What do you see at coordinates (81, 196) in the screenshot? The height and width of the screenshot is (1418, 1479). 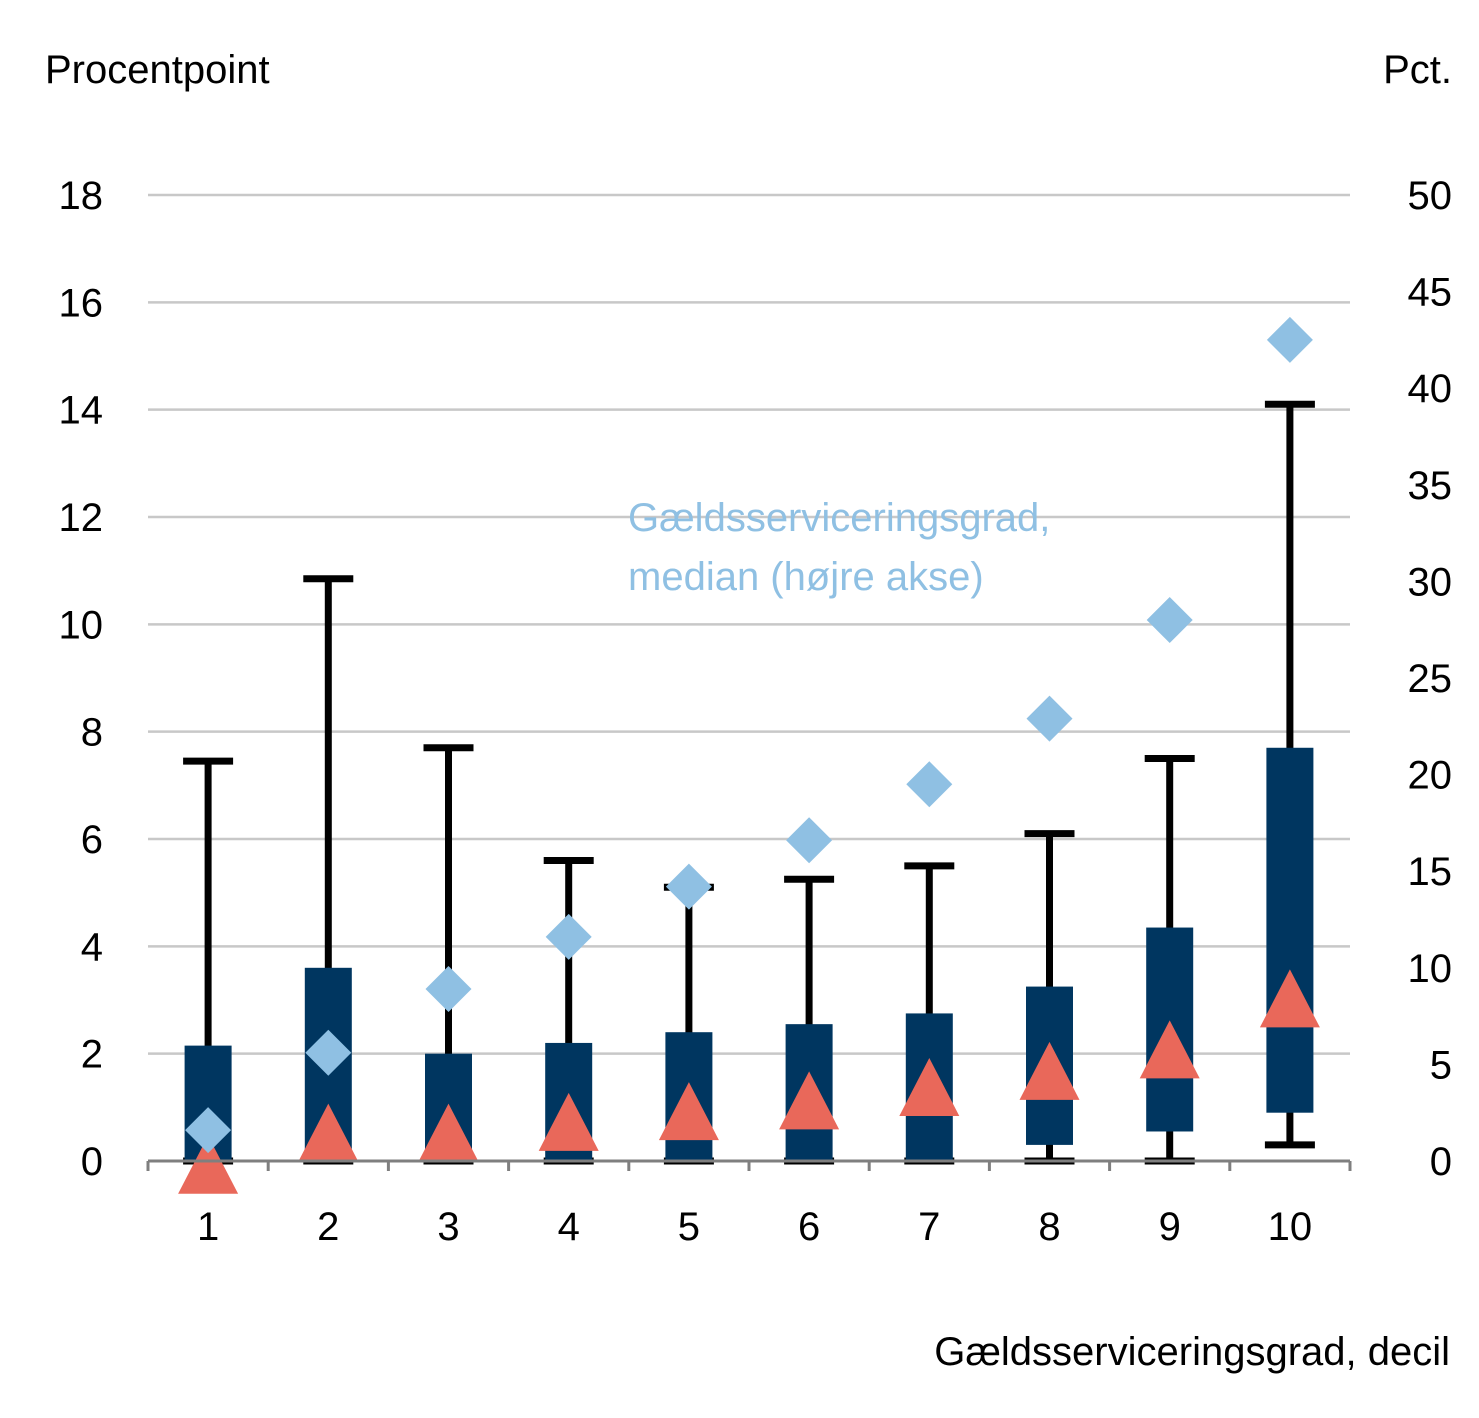 I see `left-tick-label: 18` at bounding box center [81, 196].